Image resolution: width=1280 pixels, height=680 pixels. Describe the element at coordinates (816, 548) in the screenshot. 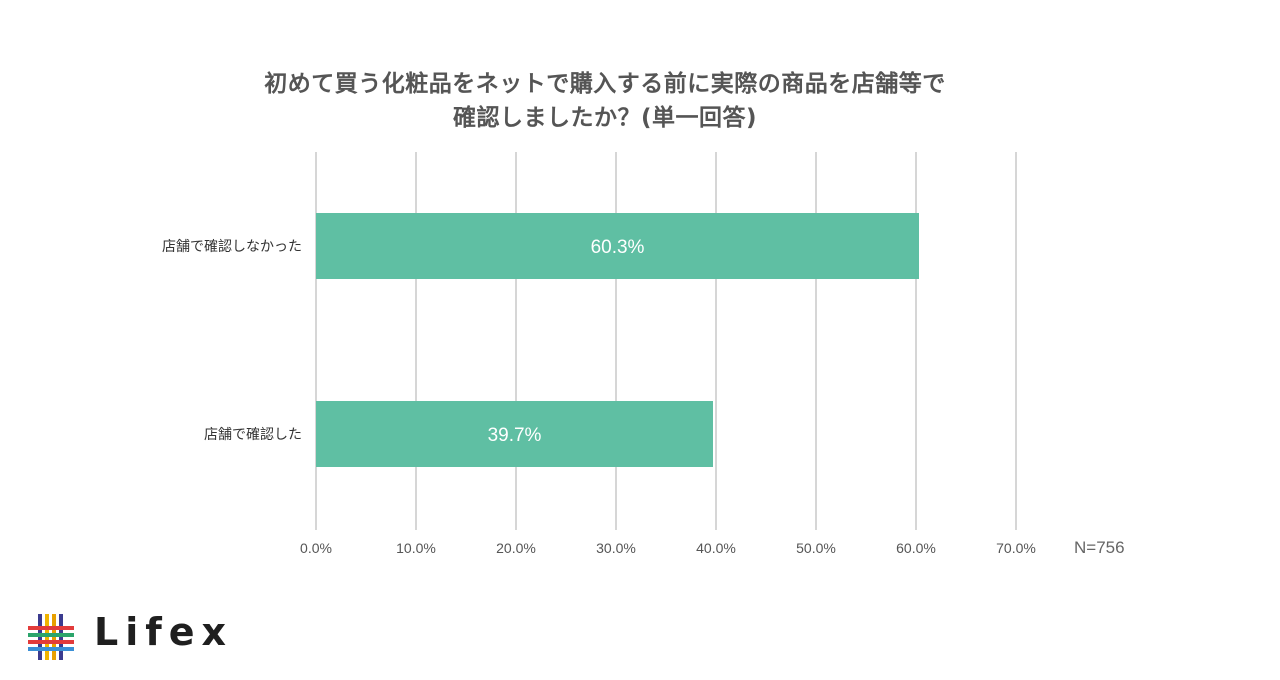

I see `x-tick-label: 50.0%` at that location.